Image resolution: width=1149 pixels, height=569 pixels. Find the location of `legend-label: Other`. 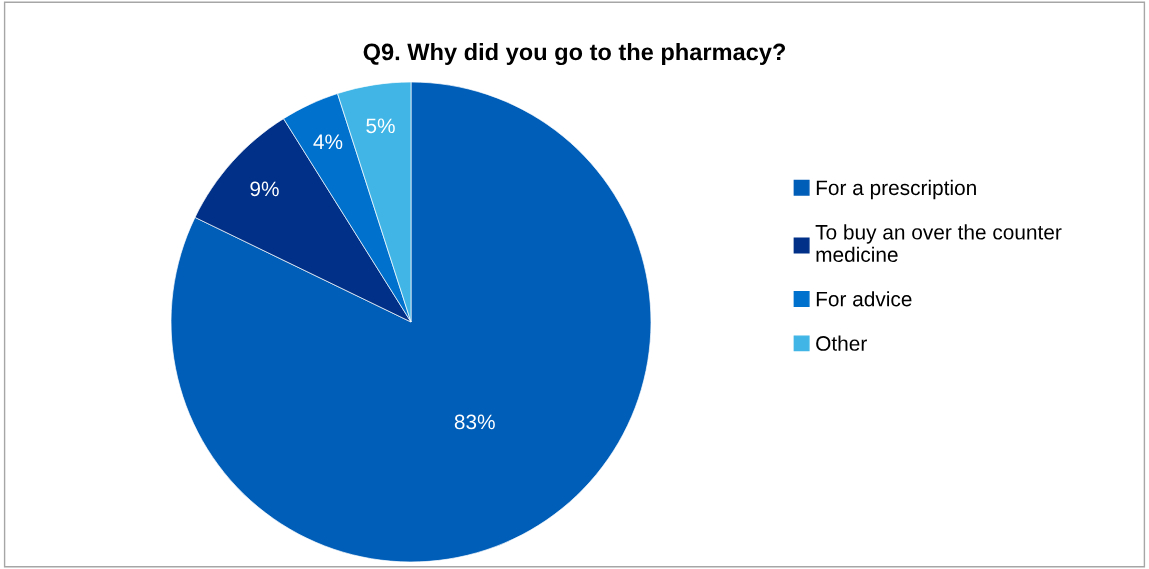

legend-label: Other is located at coordinates (841, 343).